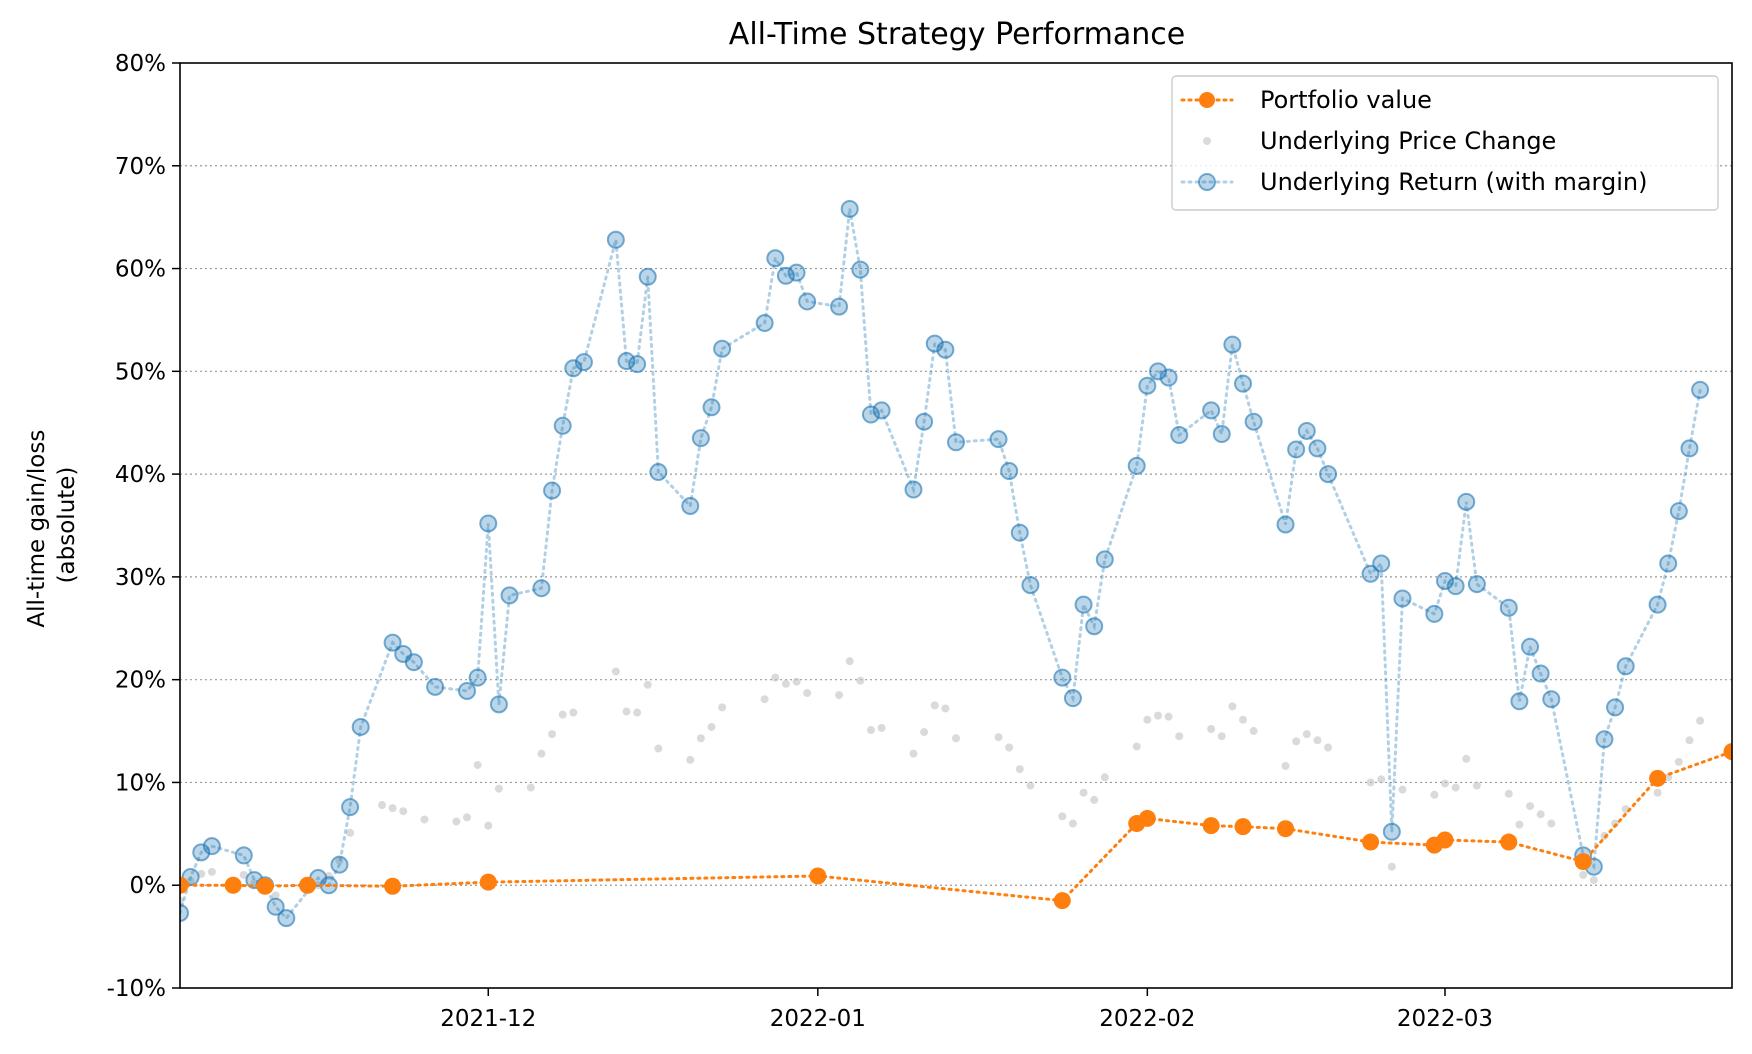  Describe the element at coordinates (140, 64) in the screenshot. I see `y-tick-label: 80%` at that location.